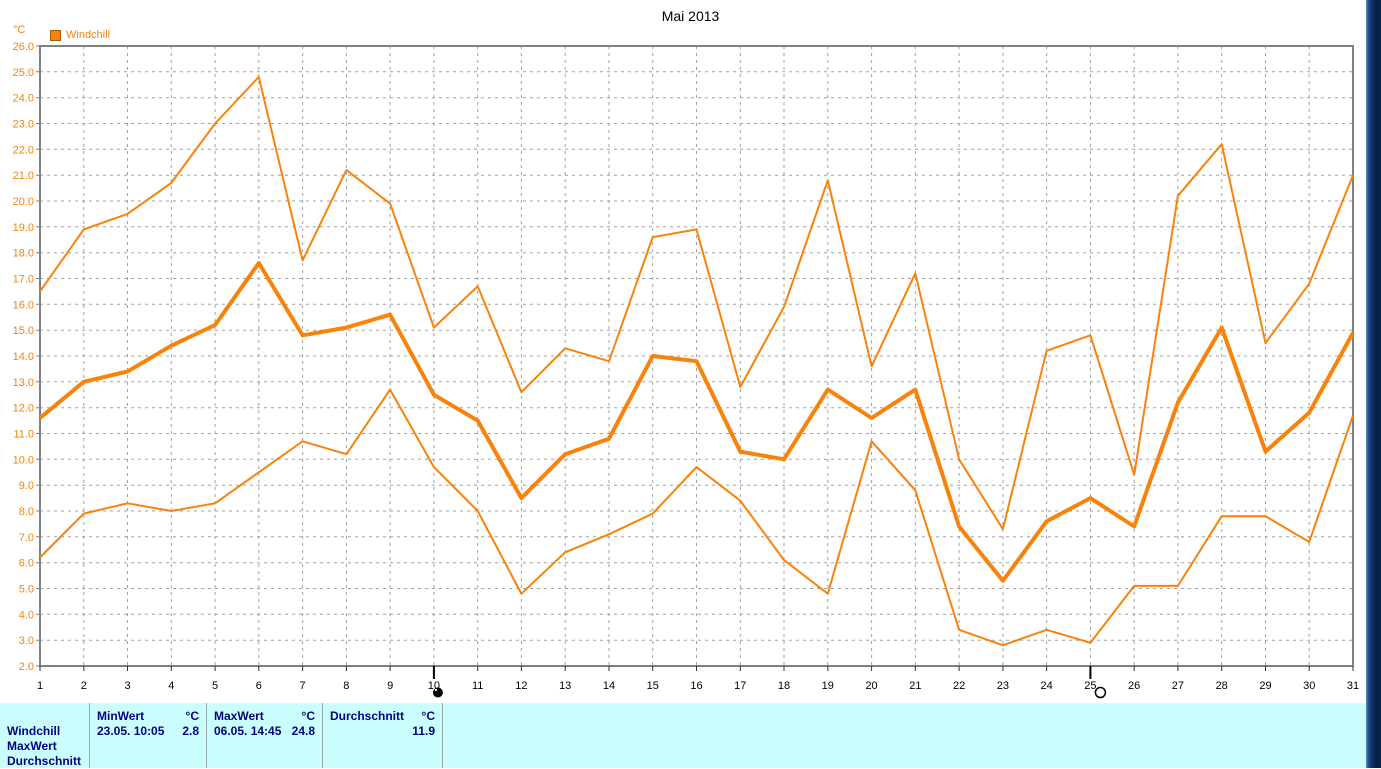  I want to click on y-tick-label: 21.0, so click(23, 176).